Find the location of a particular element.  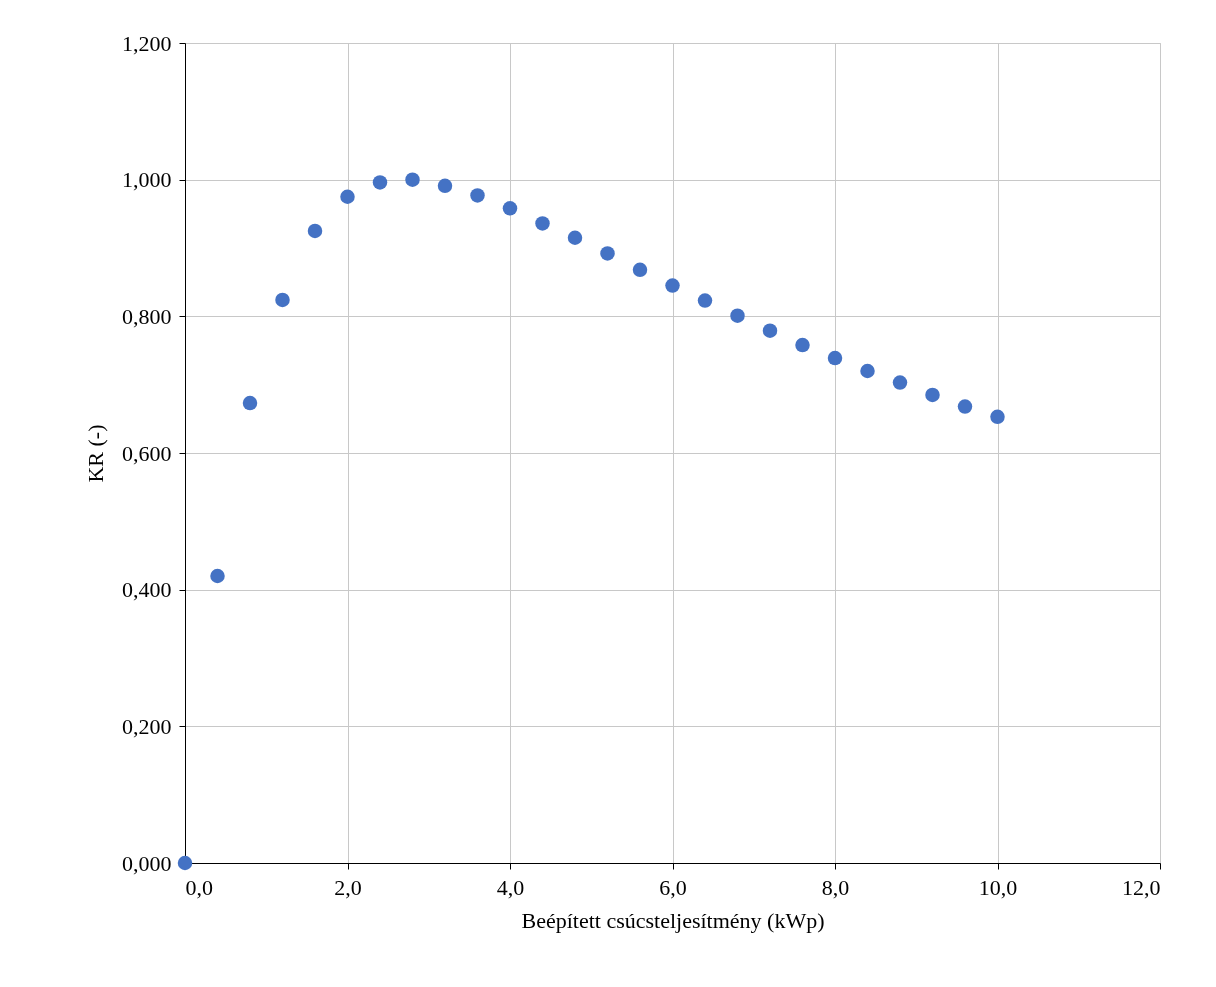

x-tick-label: 4,0 is located at coordinates (510, 887).